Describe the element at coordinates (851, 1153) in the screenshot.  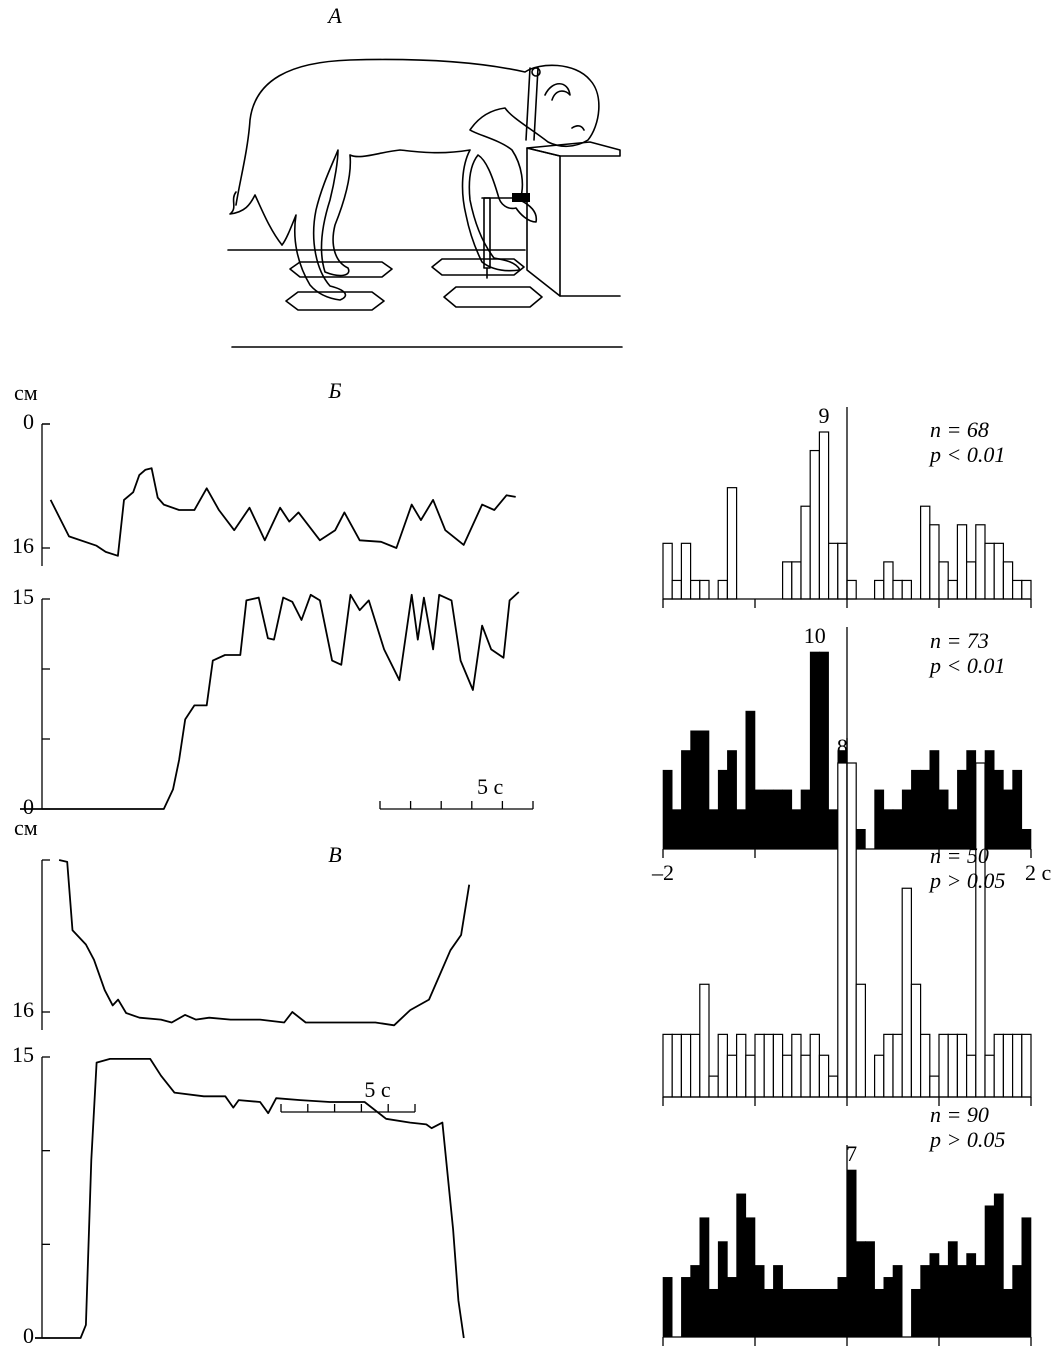
I see `peak-label: 7` at that location.